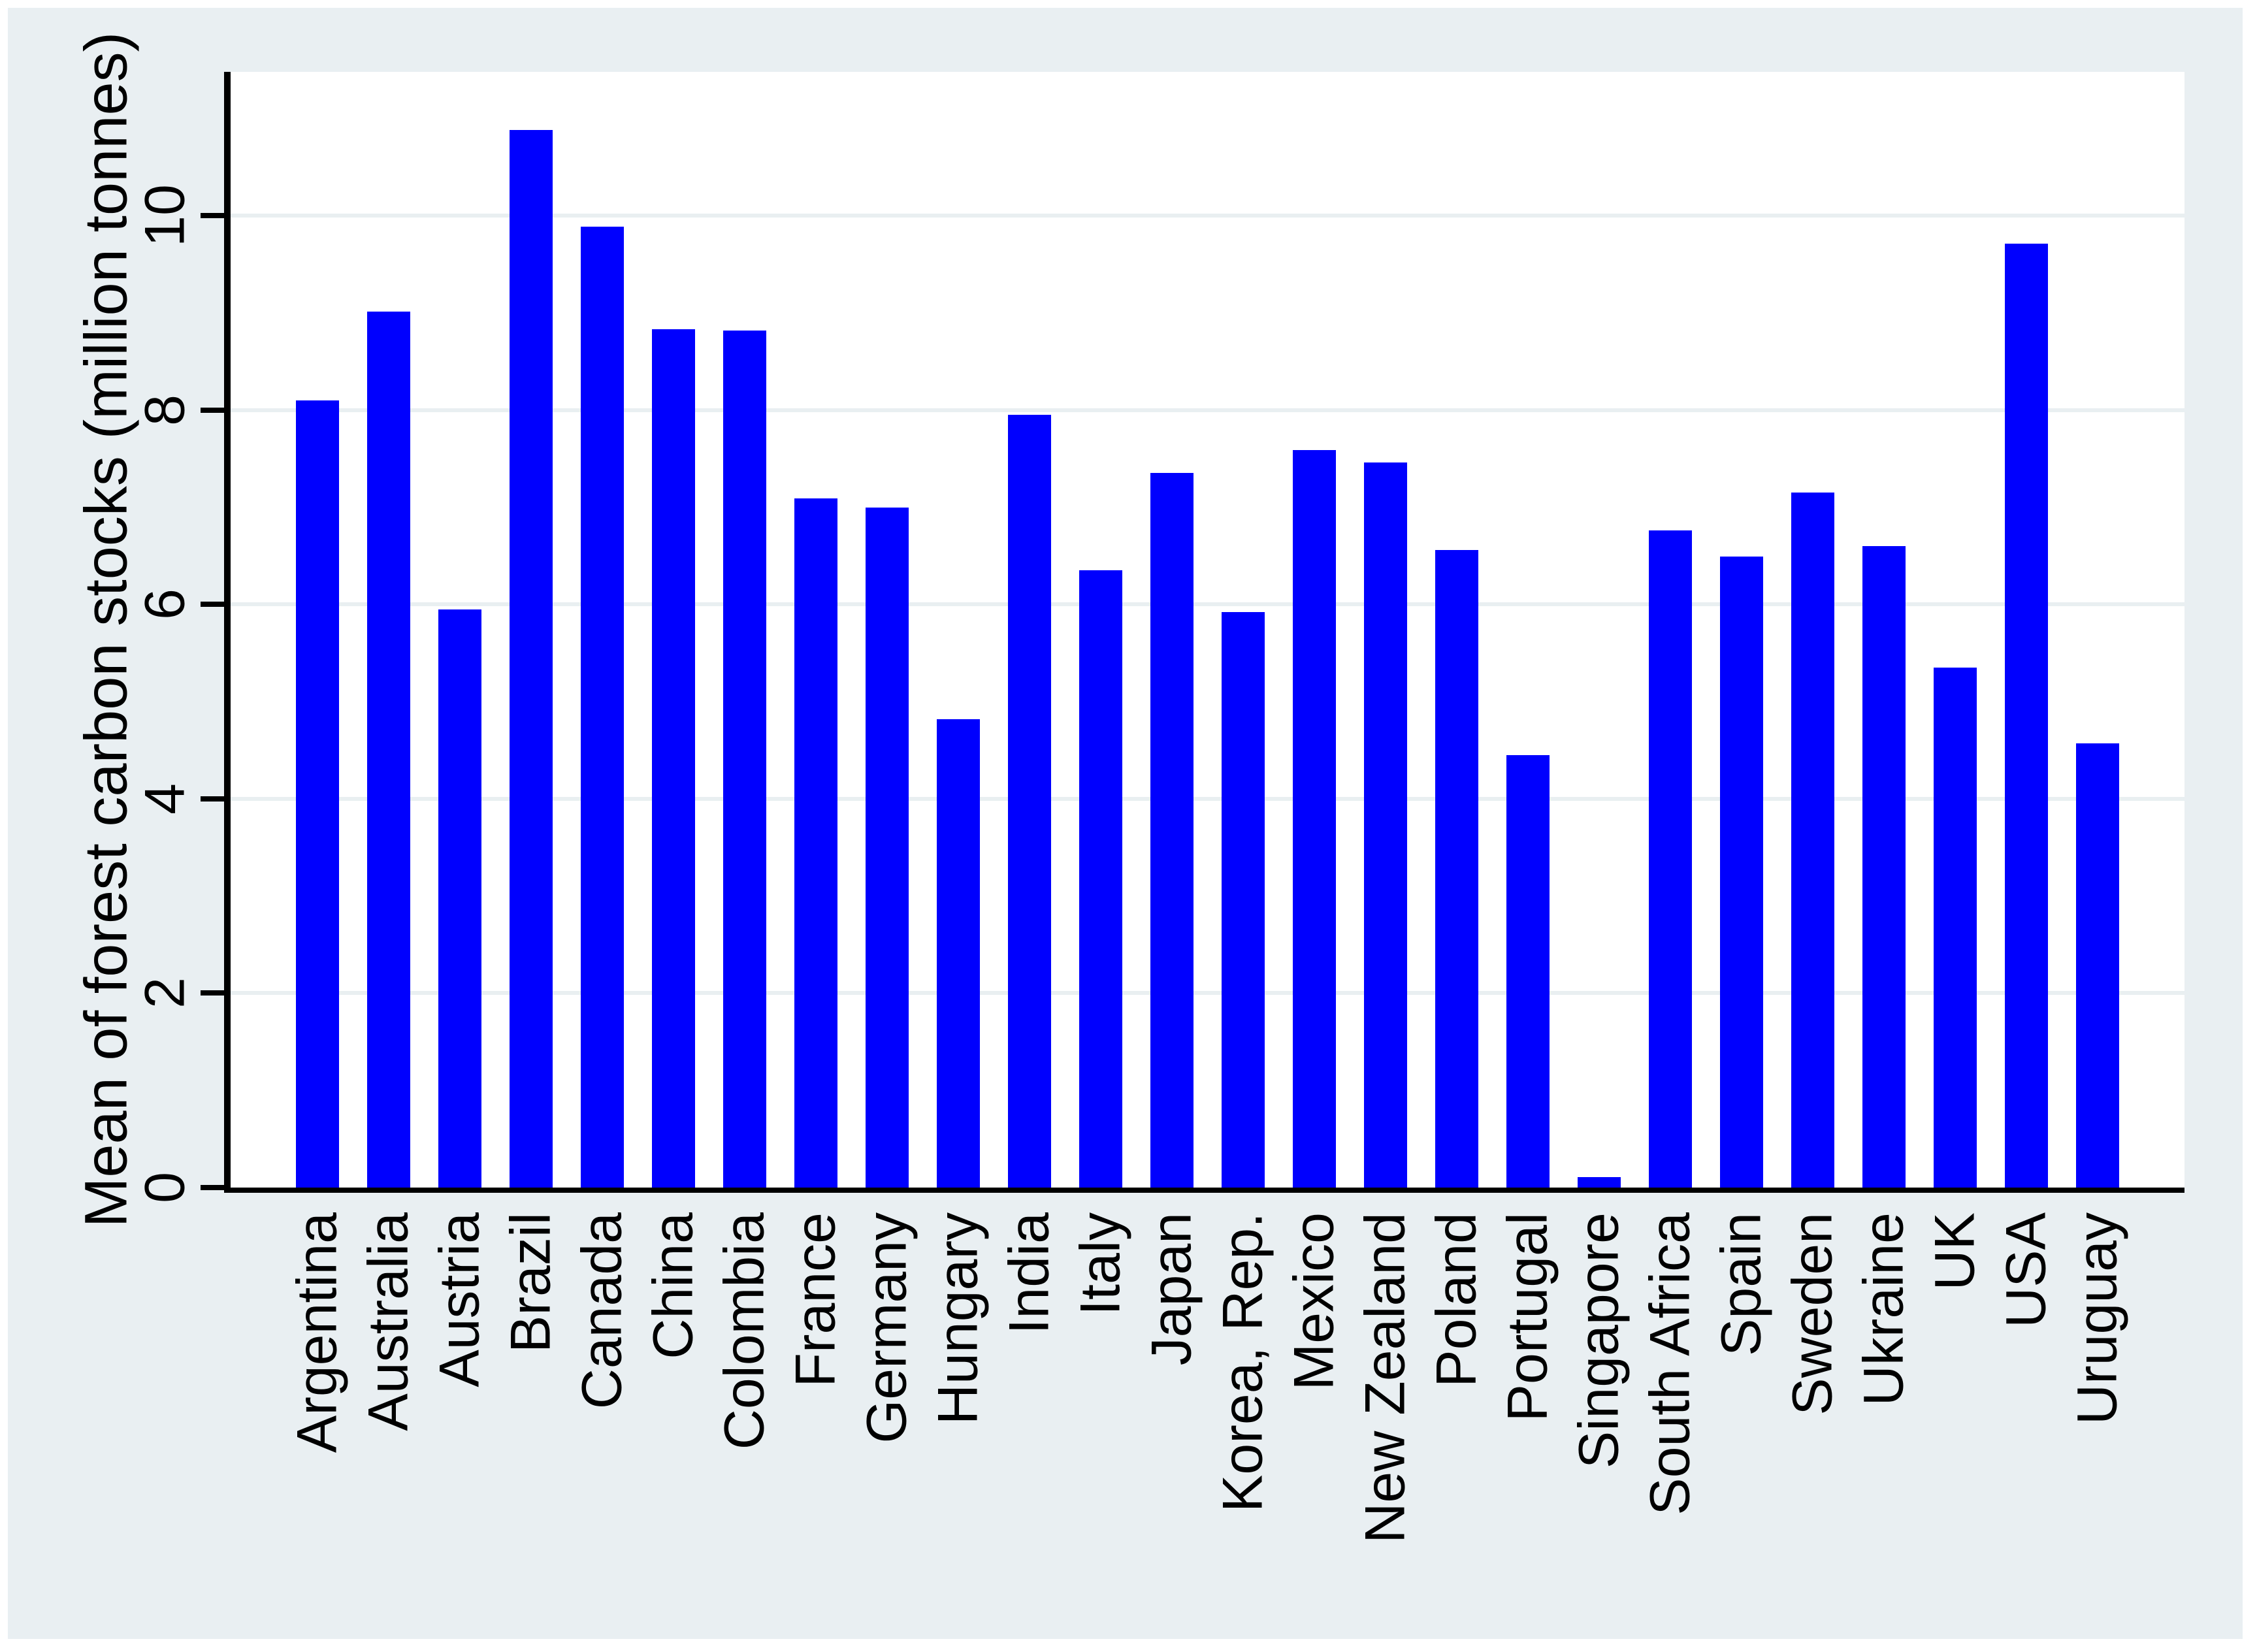 This screenshot has width=2257, height=1652. I want to click on x-category-label-italy: Italy, so click(1100, 1264).